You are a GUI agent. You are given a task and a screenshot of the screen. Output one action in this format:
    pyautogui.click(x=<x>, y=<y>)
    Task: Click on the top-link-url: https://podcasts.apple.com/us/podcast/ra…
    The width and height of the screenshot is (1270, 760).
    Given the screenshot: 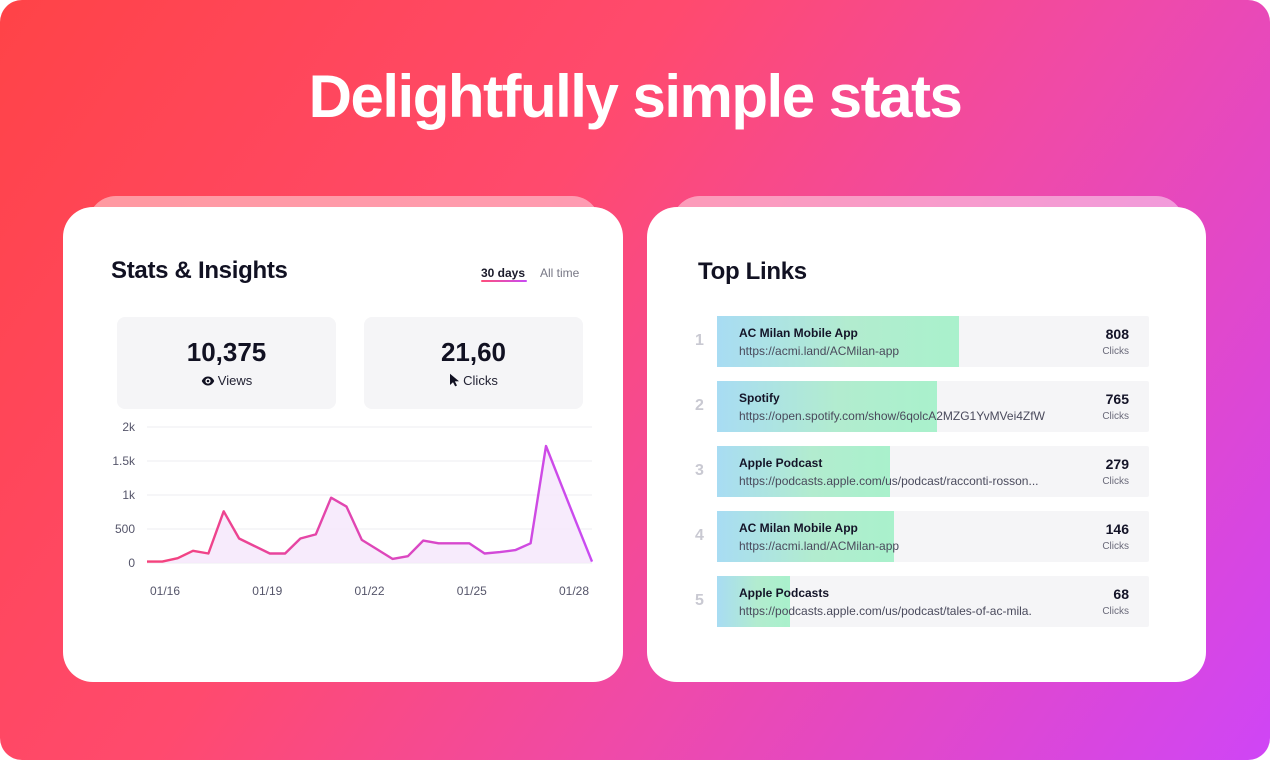 What is the action you would take?
    pyautogui.click(x=889, y=481)
    